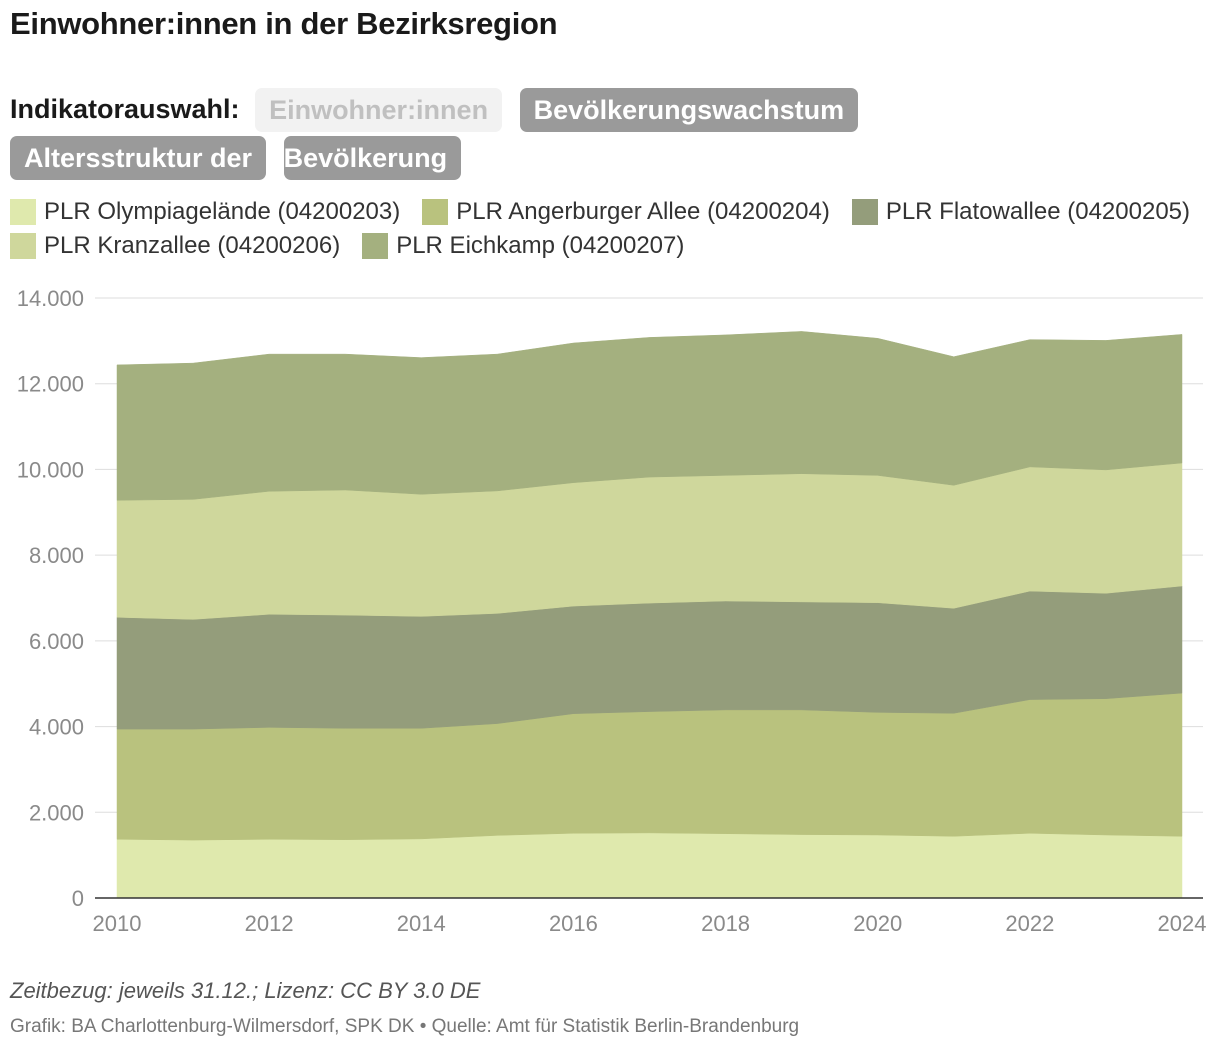 The height and width of the screenshot is (1054, 1220). I want to click on y-tick-label: 10.000, so click(50, 469).